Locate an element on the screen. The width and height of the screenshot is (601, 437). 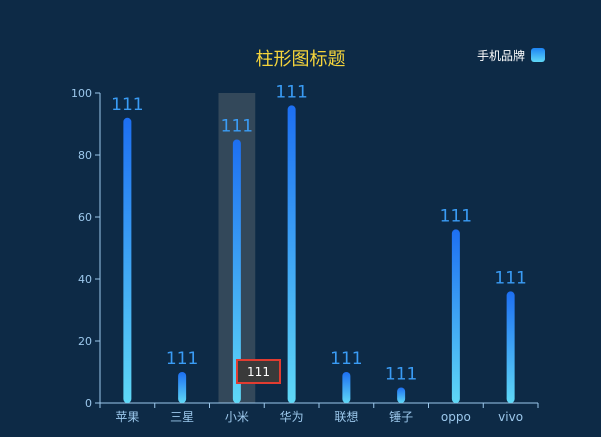
x-tick-label: 华为 is located at coordinates (292, 417).